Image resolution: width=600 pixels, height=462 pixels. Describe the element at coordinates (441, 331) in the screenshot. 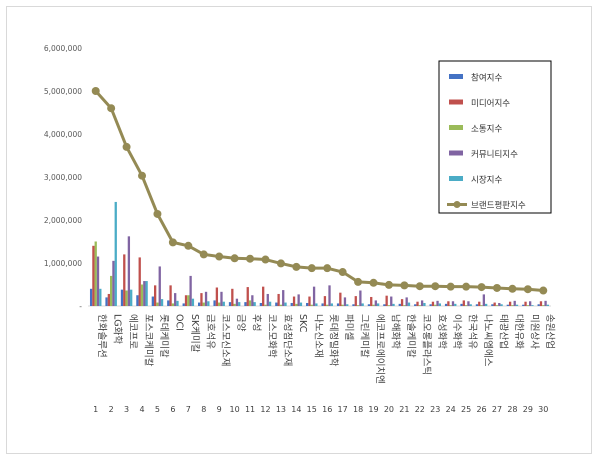

I see `x-category-label: 효성화학` at that location.